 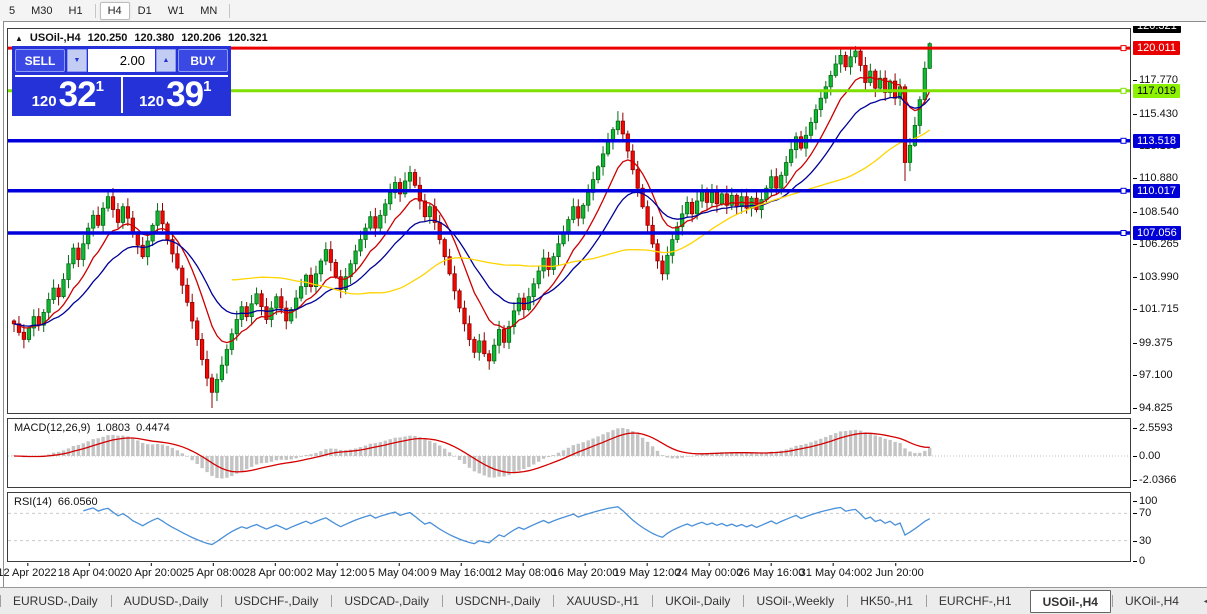 I want to click on timeframe-d1: D1, so click(x=144, y=10).